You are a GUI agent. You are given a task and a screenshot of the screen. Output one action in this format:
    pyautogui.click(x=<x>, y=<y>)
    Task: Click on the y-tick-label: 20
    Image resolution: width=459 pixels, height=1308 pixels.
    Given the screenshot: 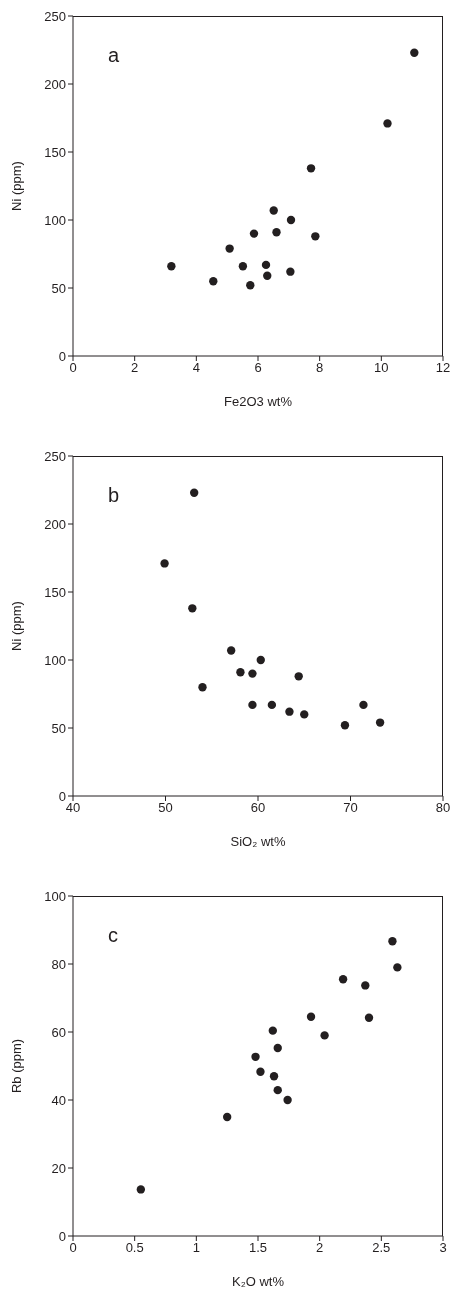 What is the action you would take?
    pyautogui.click(x=58, y=1168)
    